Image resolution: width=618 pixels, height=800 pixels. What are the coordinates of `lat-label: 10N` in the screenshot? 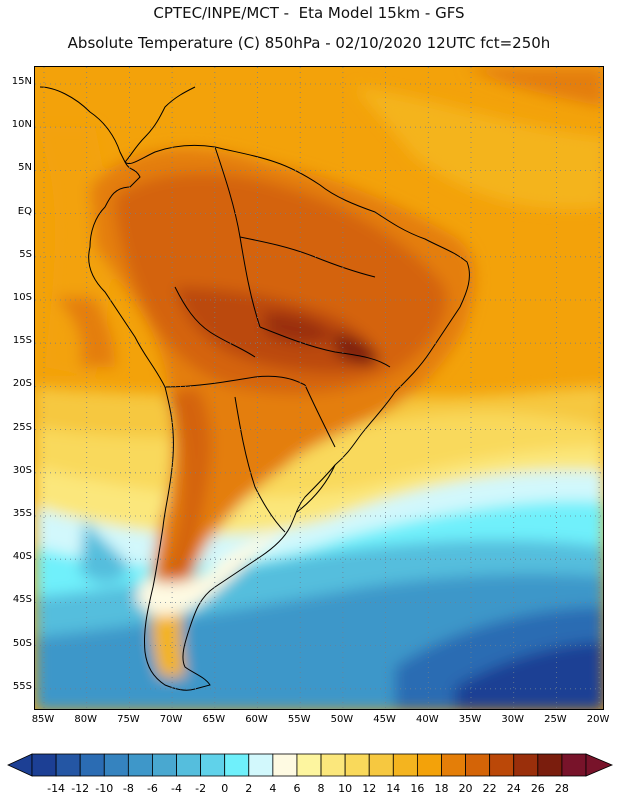 It's located at (21, 125).